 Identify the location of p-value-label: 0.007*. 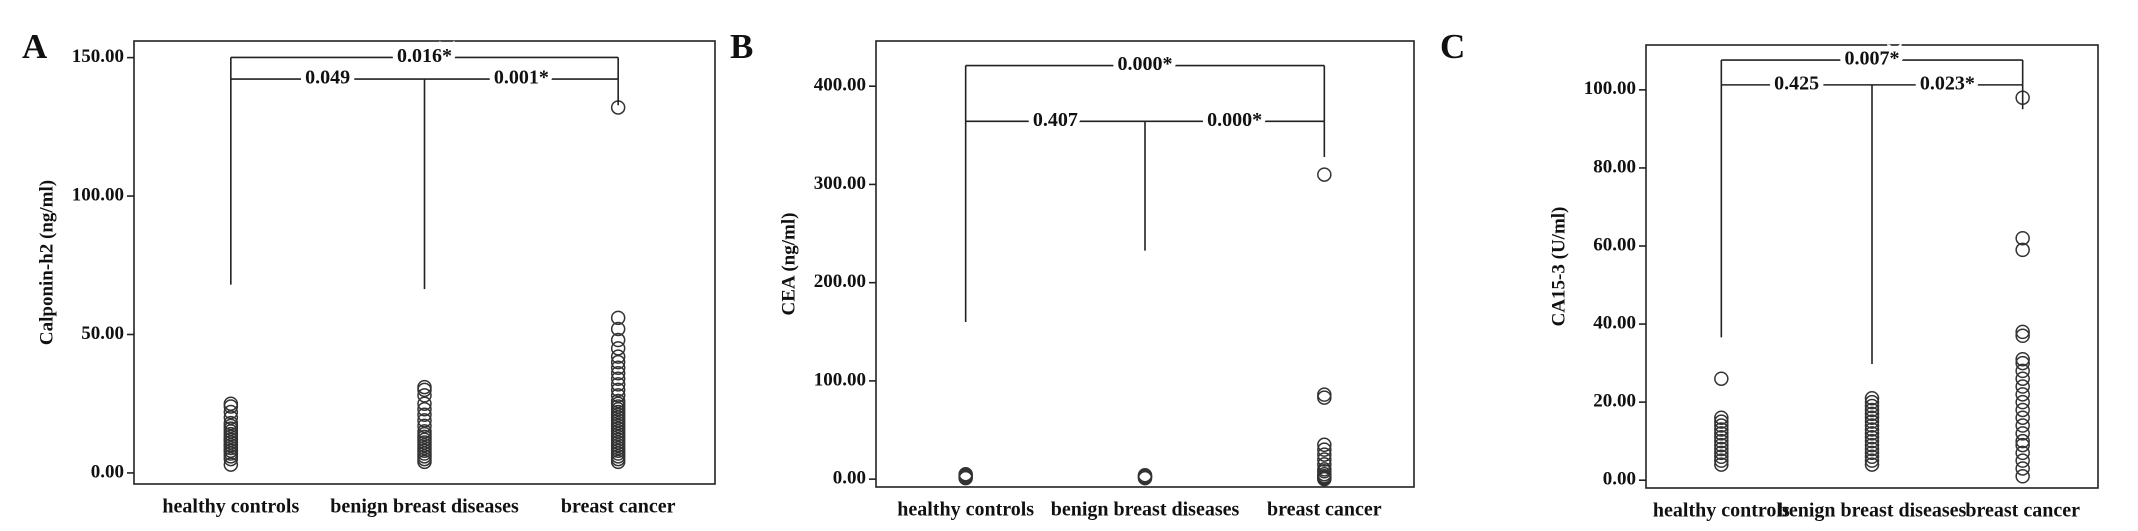
(1872, 59).